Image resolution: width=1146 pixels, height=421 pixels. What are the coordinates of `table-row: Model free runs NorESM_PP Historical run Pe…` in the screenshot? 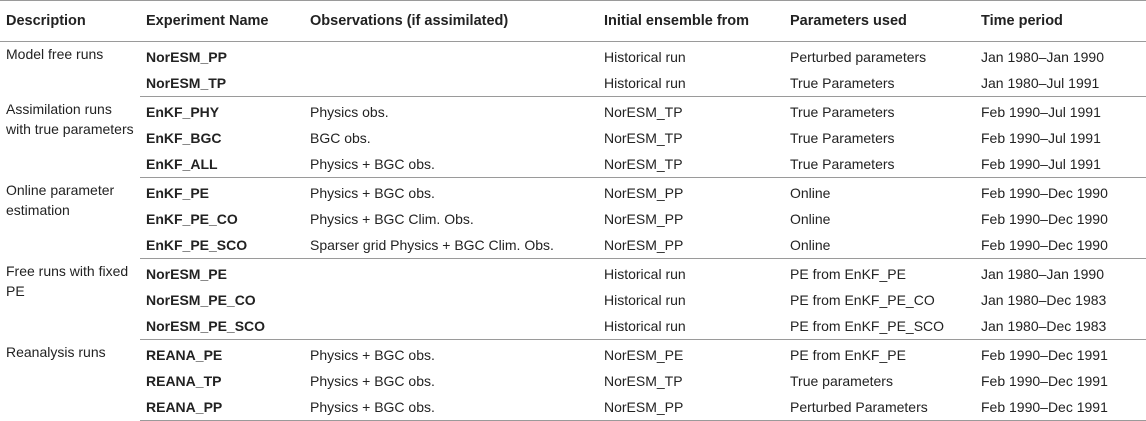 It's located at (573, 56).